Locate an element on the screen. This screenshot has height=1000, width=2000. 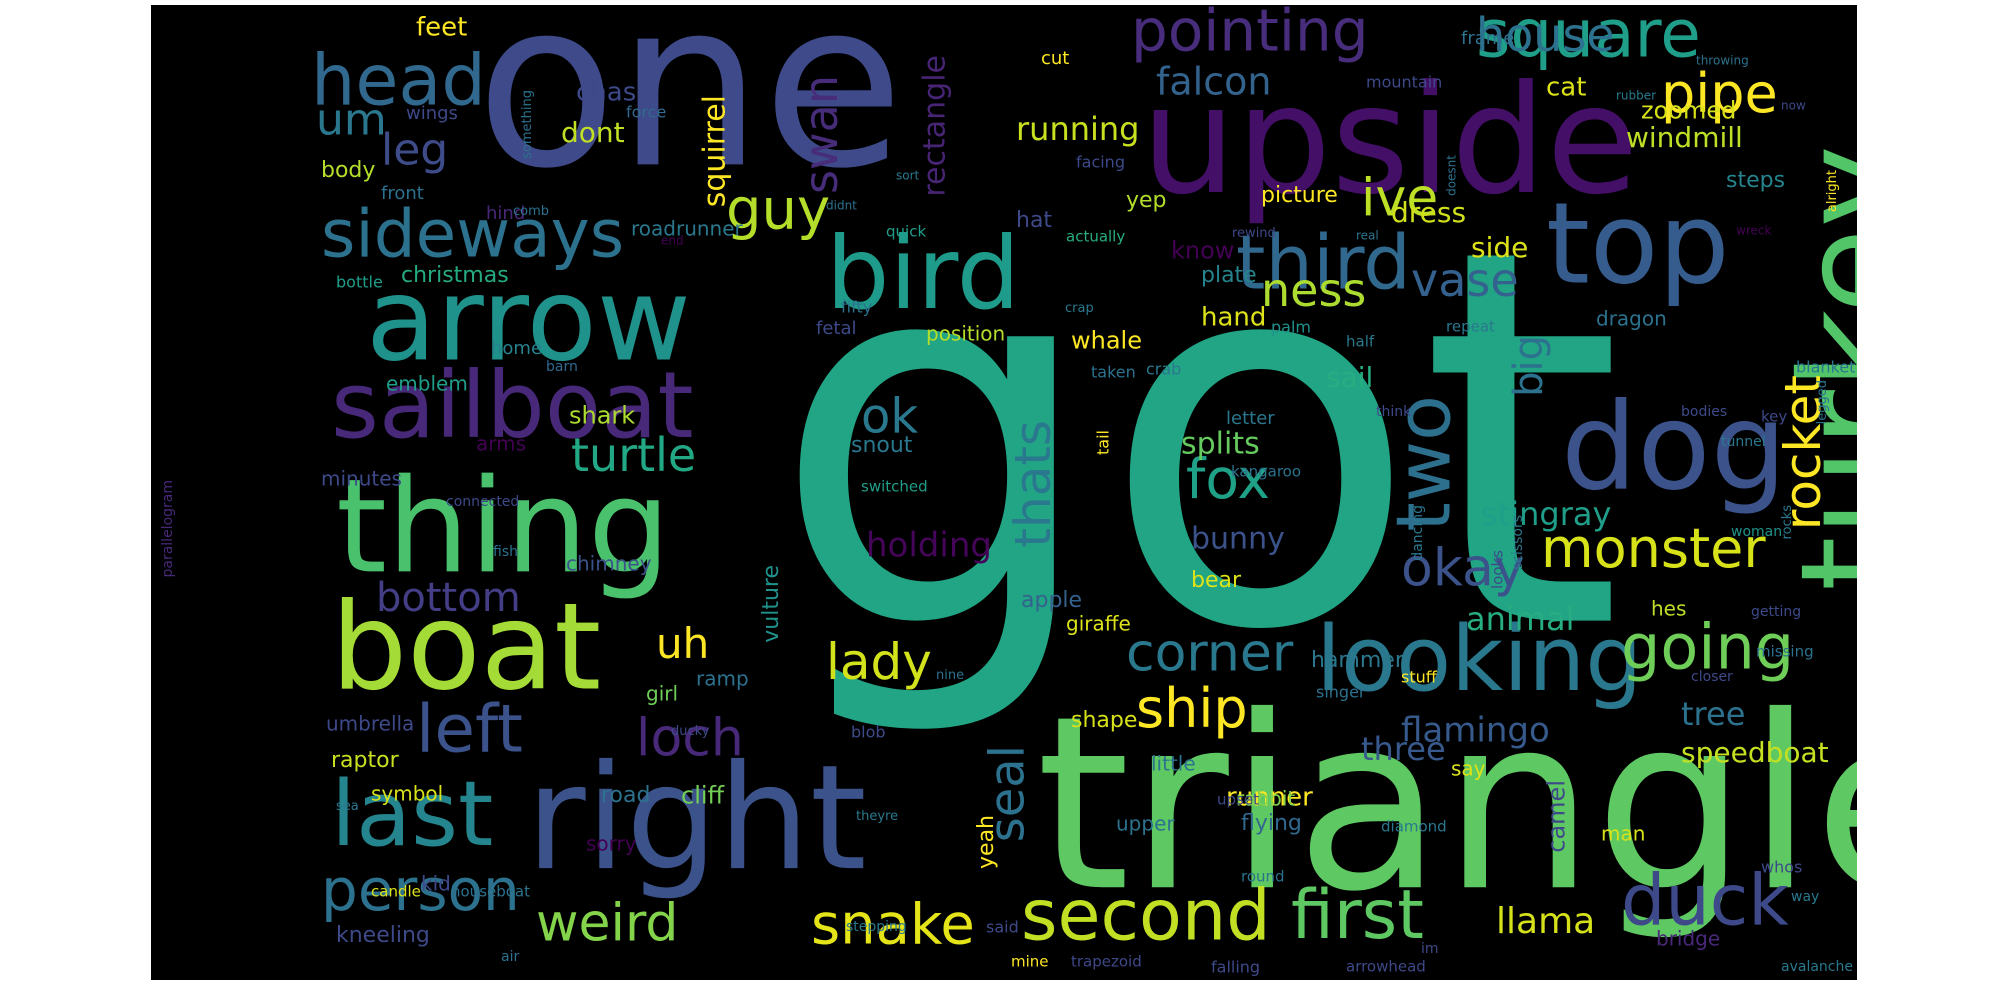
word-getting: getting is located at coordinates (1776, 612).